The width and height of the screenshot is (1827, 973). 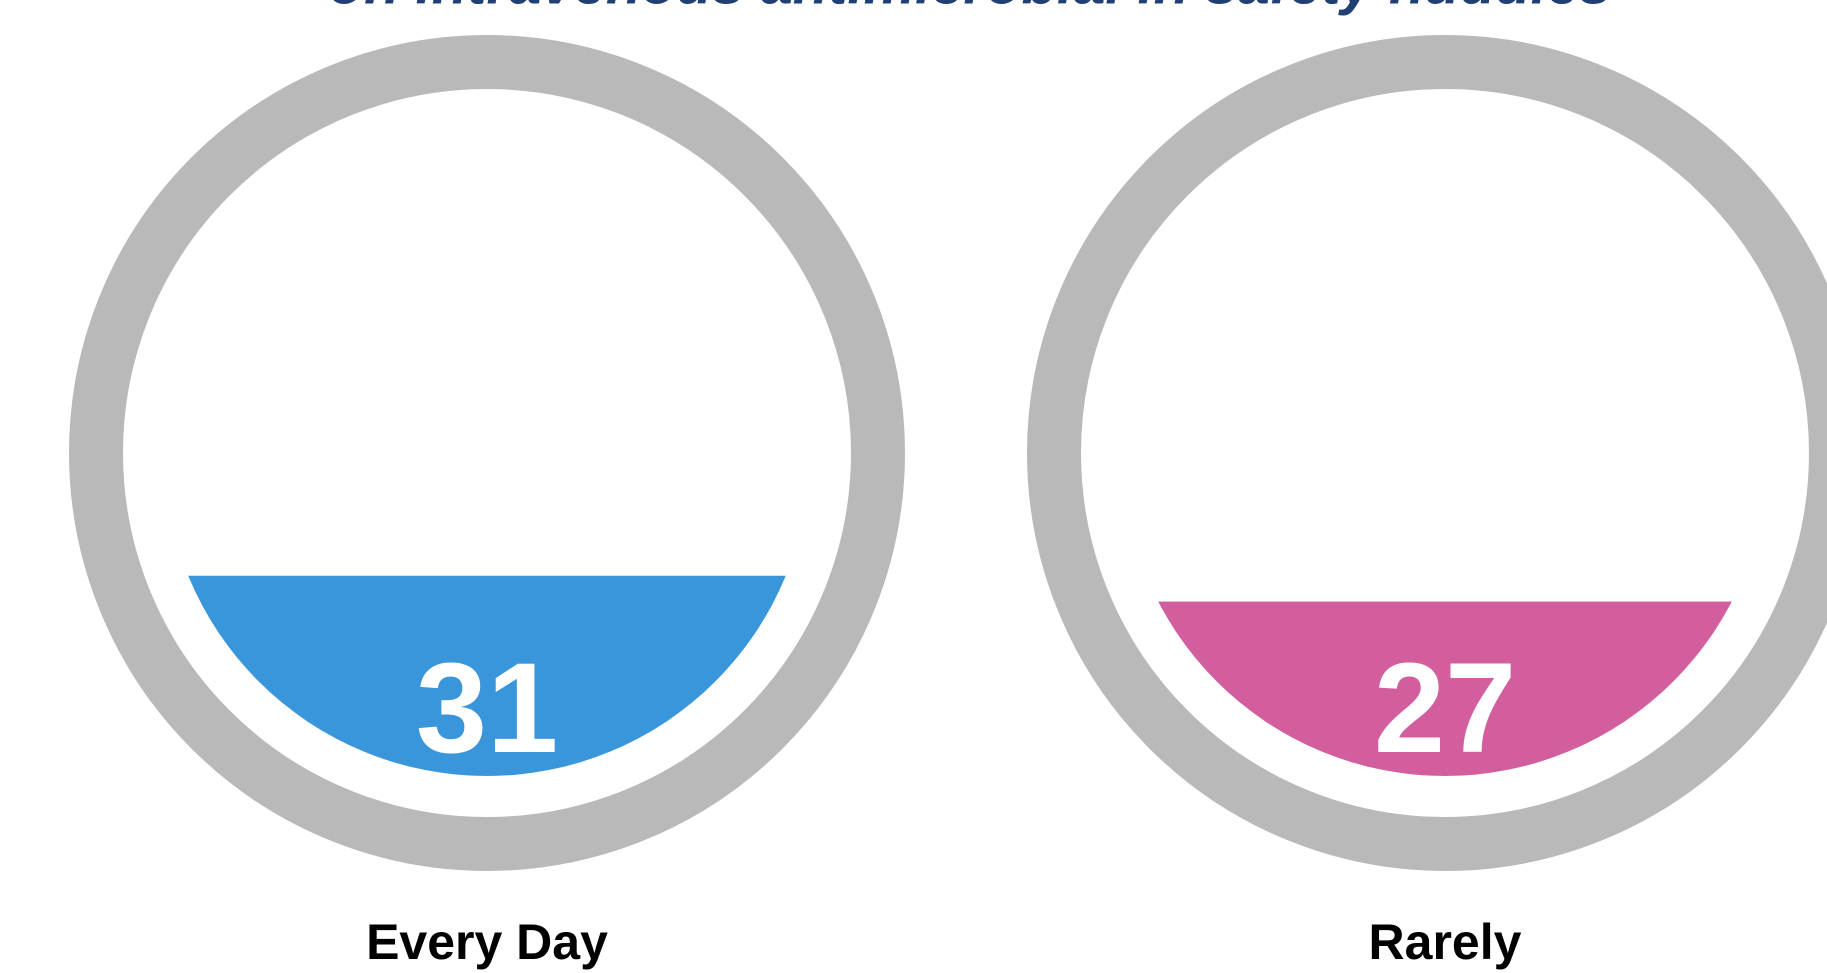 I want to click on gauge-label: Rarely, so click(x=1445, y=942).